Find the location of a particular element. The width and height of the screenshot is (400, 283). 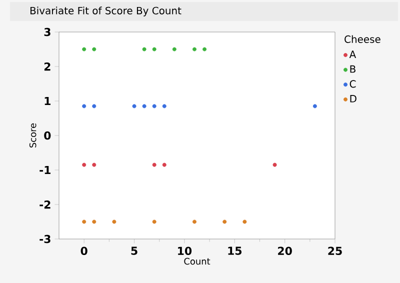

x-axis-title: Count is located at coordinates (197, 261).